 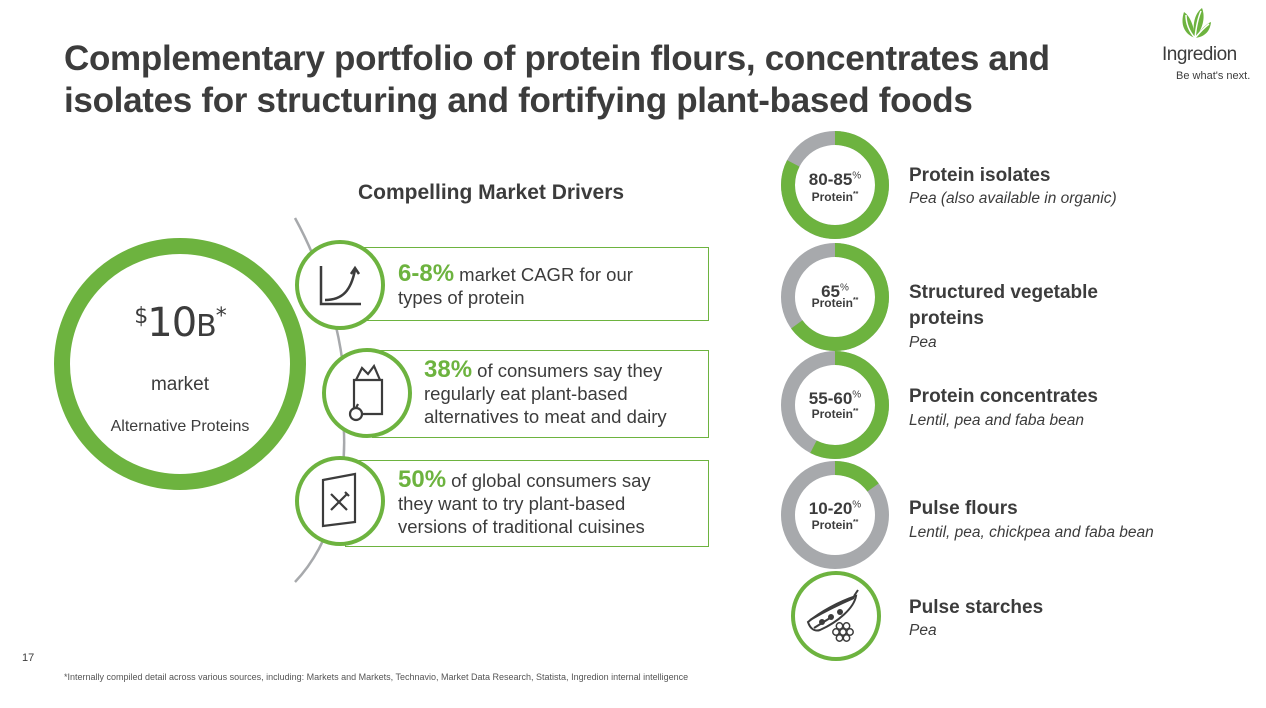 I want to click on grocery-bag-icon, so click(x=366, y=392).